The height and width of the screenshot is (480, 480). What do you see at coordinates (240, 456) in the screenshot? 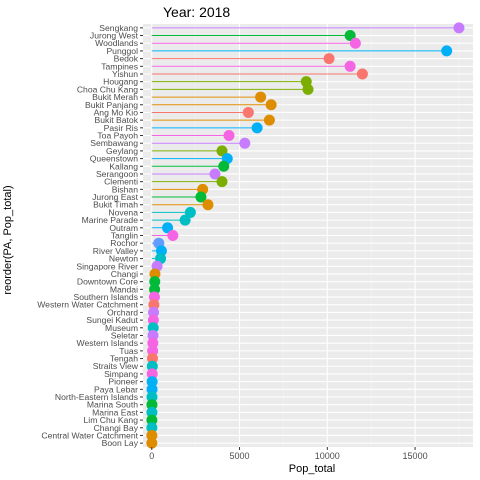
I see `x-tick-label: 5000` at bounding box center [240, 456].